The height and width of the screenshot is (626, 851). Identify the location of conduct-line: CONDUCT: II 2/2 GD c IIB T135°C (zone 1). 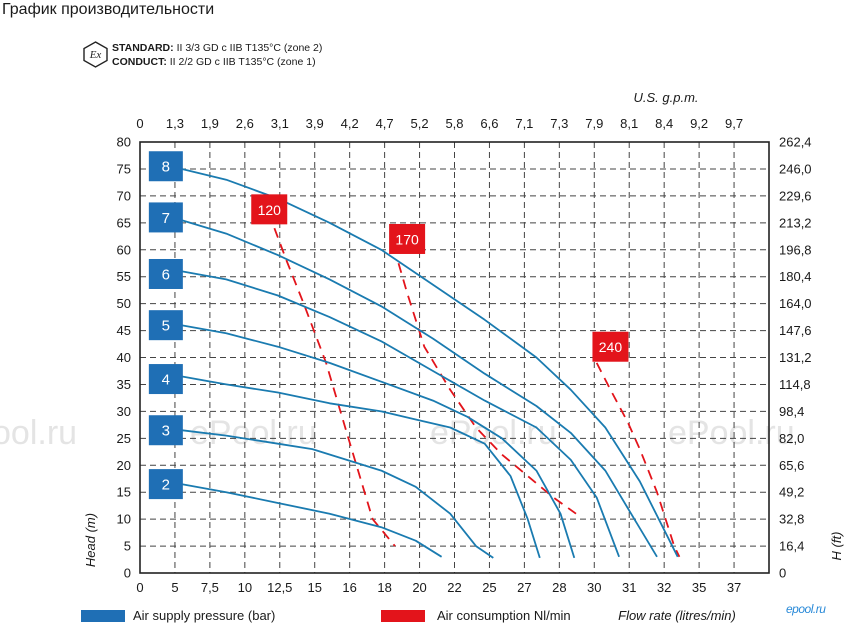
(217, 62).